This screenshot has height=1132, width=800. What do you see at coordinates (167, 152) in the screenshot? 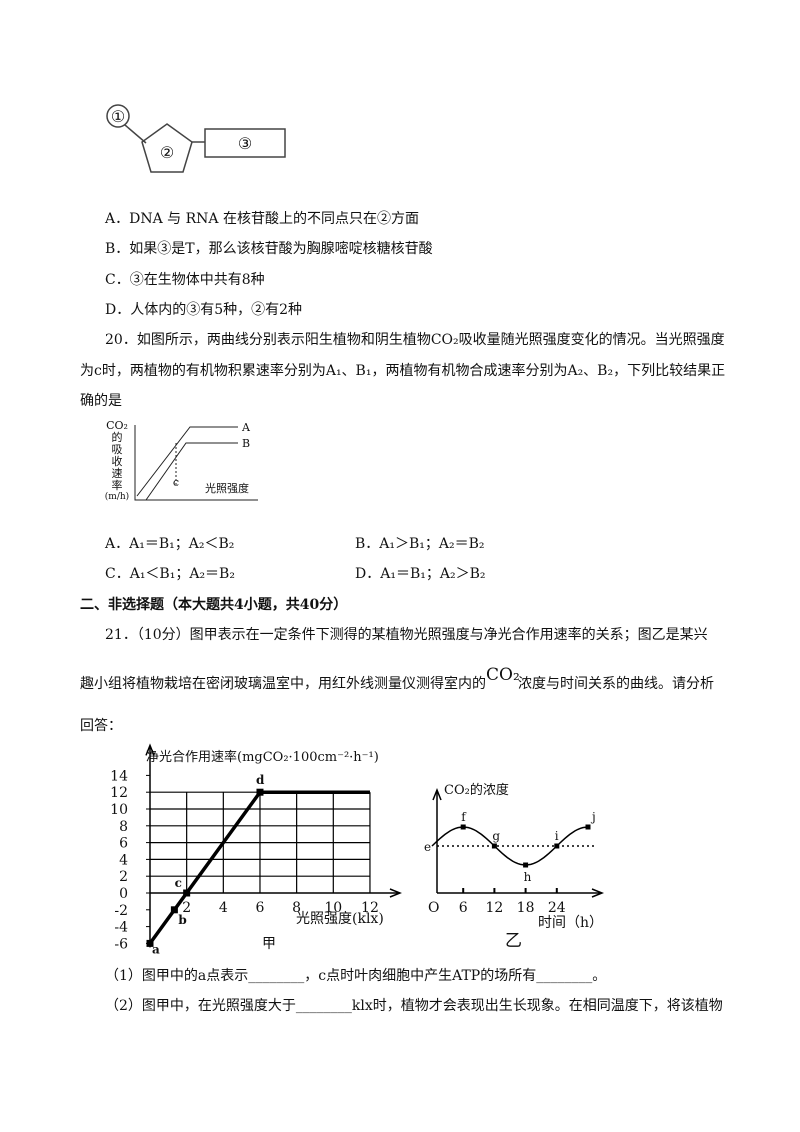
I see `label: ②` at bounding box center [167, 152].